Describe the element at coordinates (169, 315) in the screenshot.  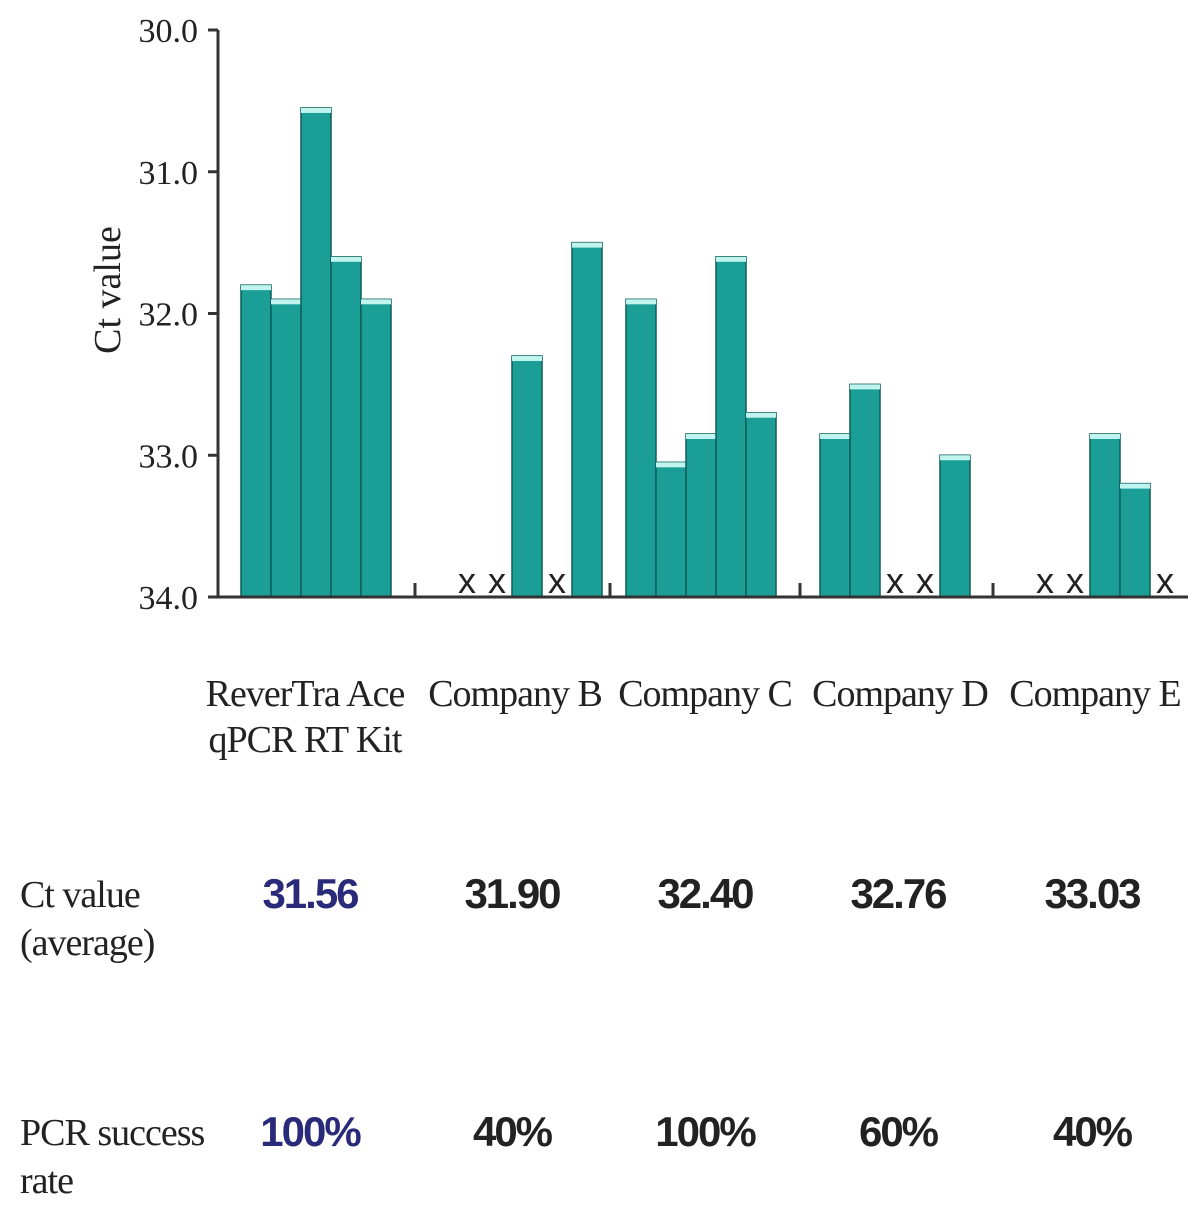
I see `y-tick-label: 32.0` at that location.